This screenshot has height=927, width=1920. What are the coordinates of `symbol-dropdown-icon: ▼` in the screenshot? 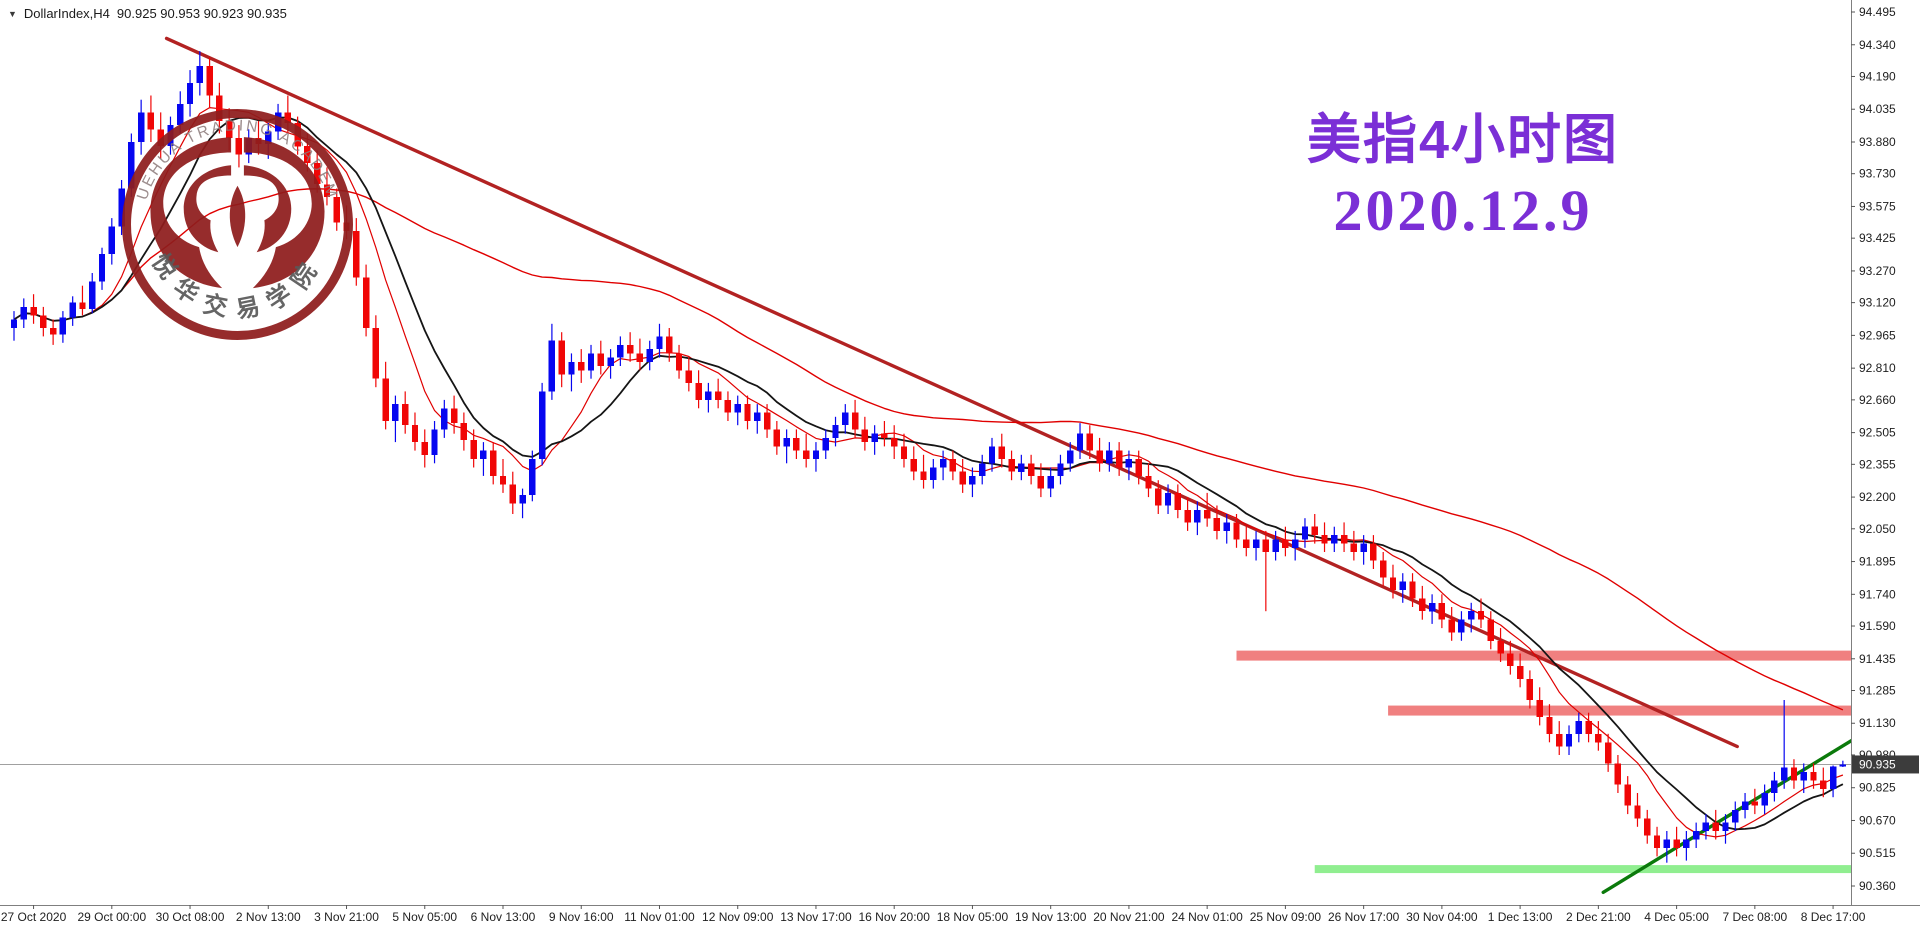 It's located at (12, 13).